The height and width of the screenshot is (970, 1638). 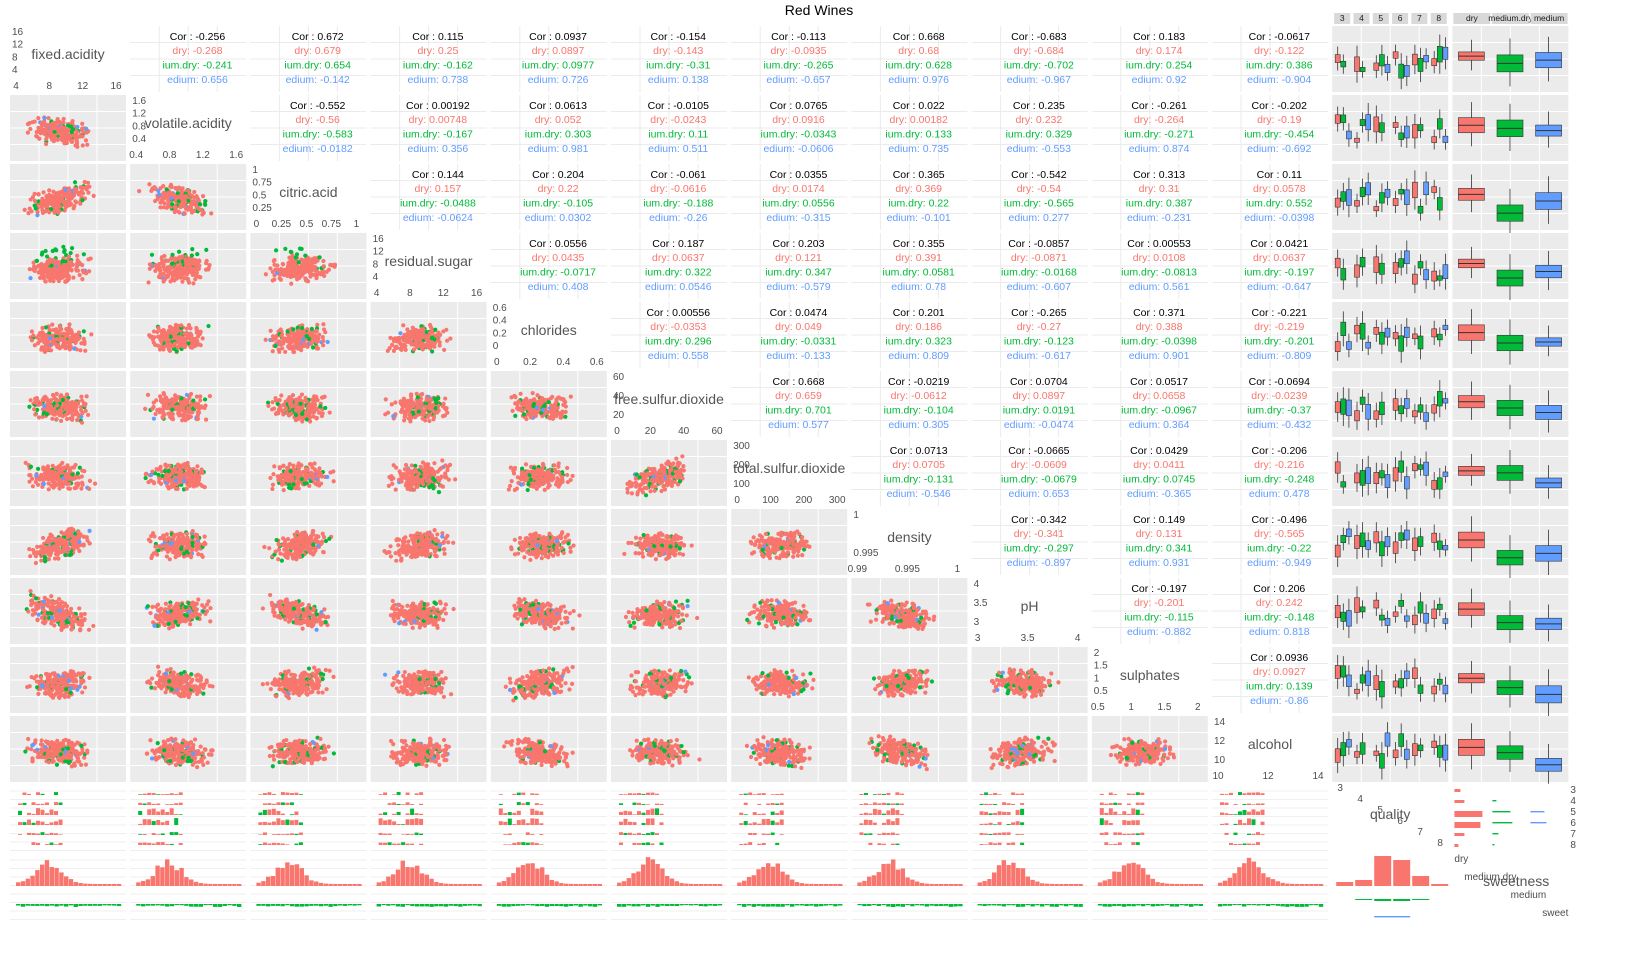 What do you see at coordinates (83, 86) in the screenshot?
I see `tick-label: 12` at bounding box center [83, 86].